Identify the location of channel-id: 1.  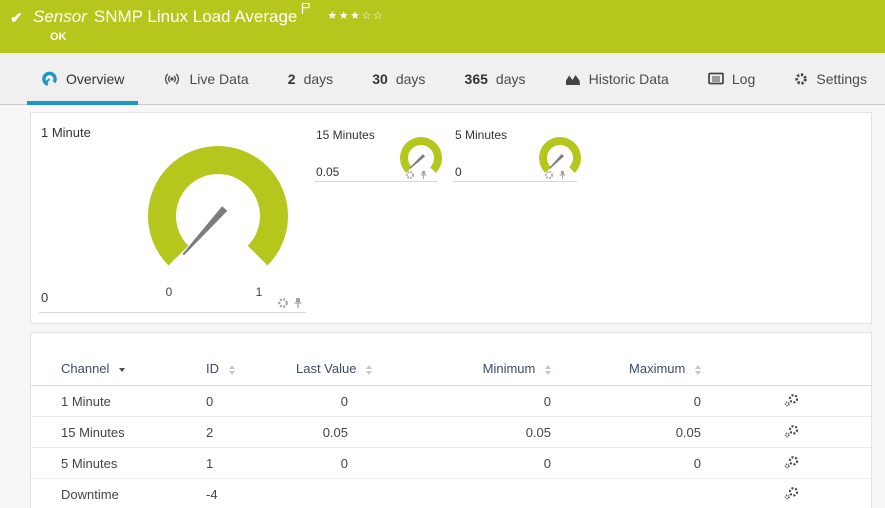
(251, 463).